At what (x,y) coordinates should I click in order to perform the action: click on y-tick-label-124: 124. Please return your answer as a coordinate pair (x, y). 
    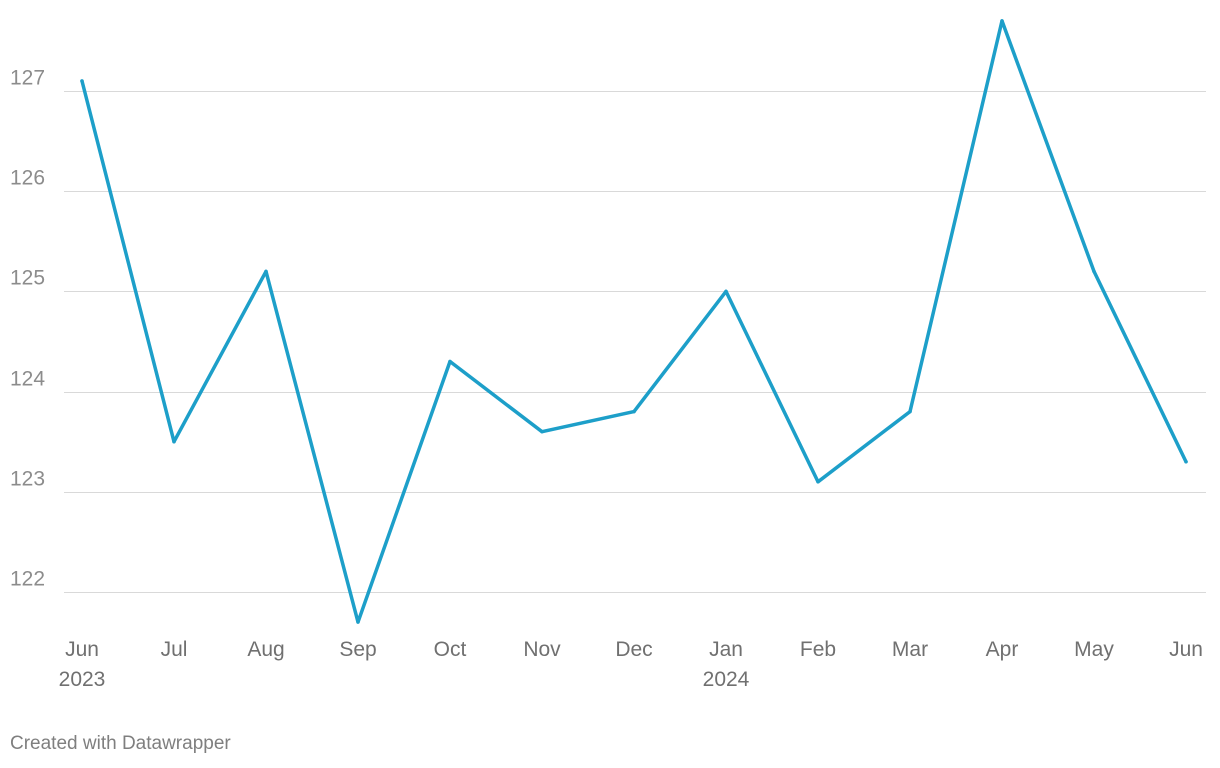
    Looking at the image, I should click on (27, 379).